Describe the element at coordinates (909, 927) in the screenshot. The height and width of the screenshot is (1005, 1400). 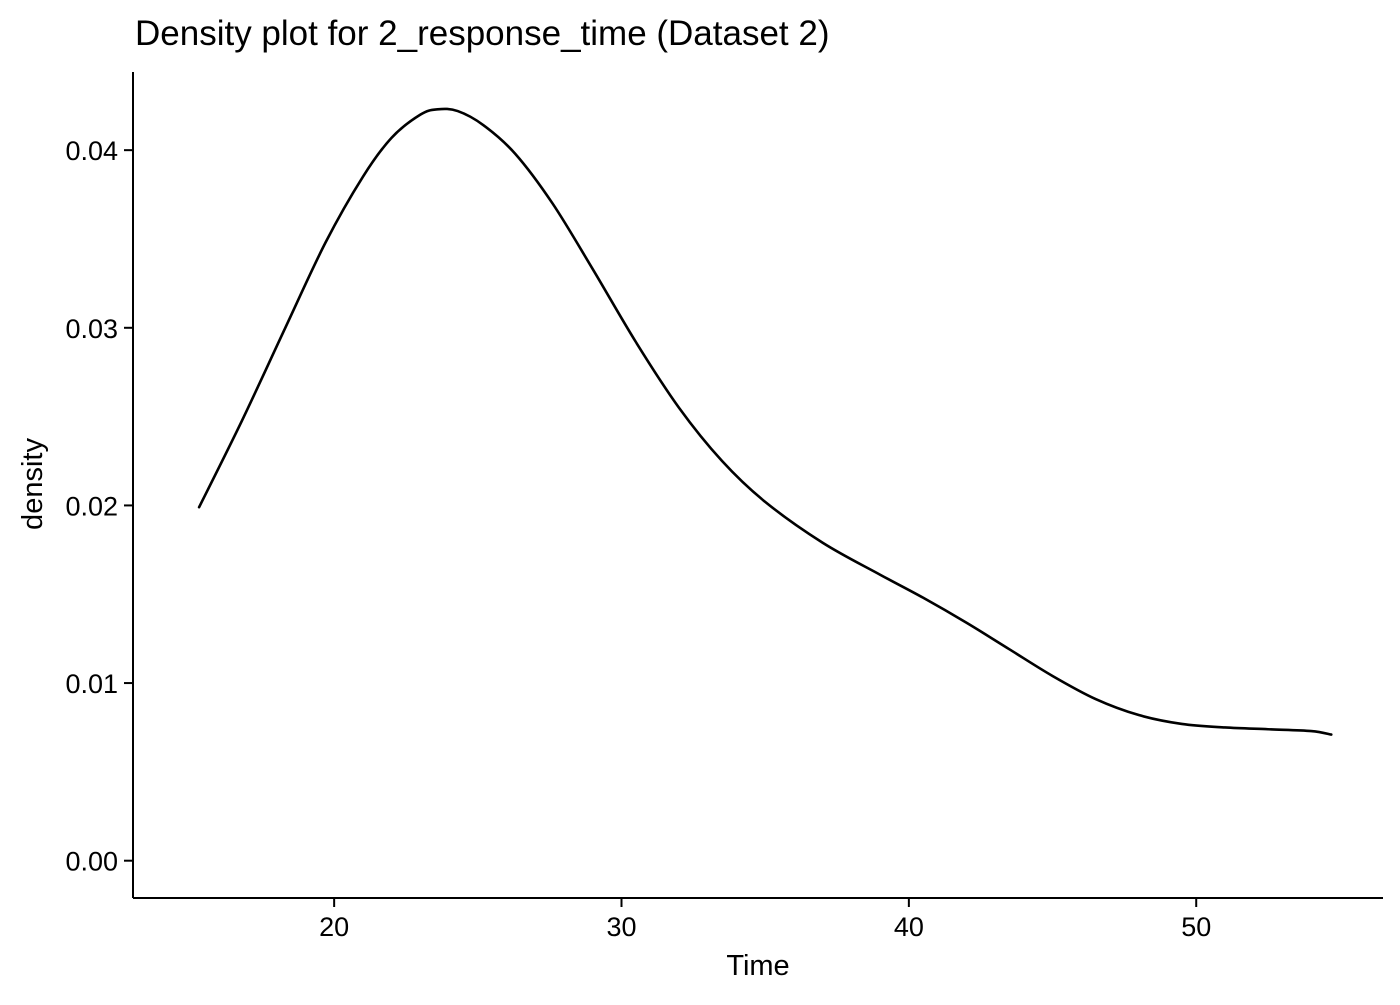
I see `x-tick-label: 40` at that location.